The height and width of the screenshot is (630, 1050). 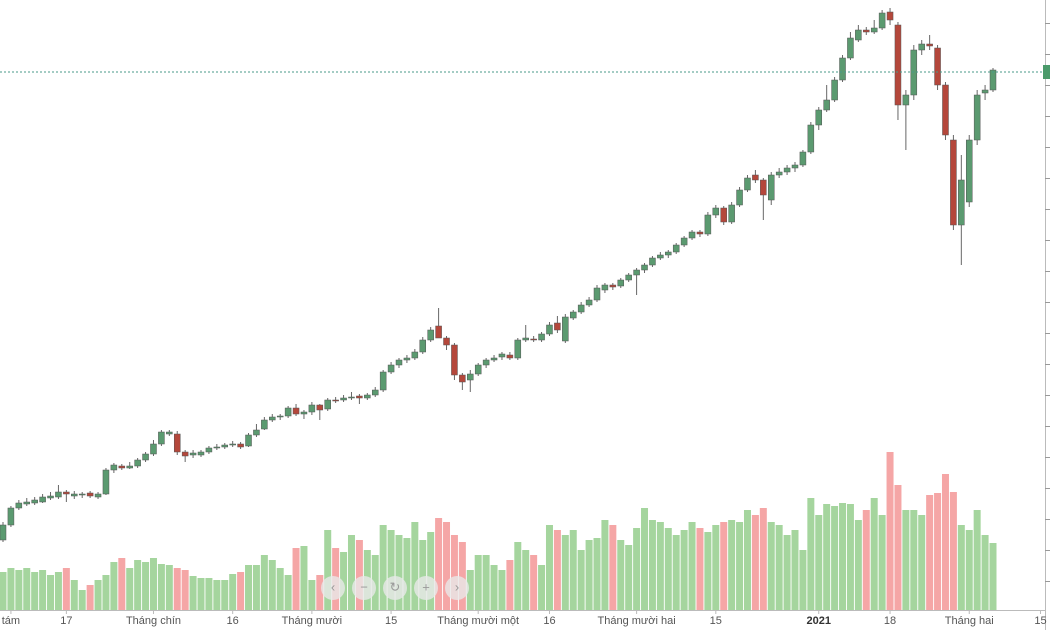 I want to click on scroll-right-button: ›, so click(x=457, y=588).